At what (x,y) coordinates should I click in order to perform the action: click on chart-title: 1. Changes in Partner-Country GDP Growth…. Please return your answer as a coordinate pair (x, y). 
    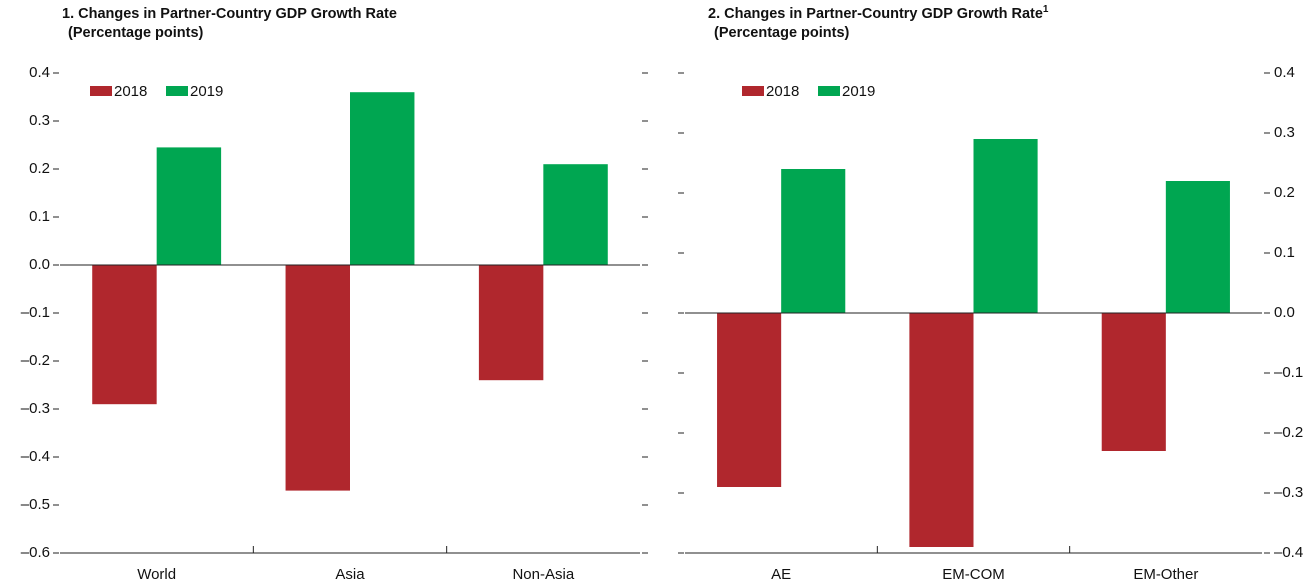
    Looking at the image, I should click on (229, 14).